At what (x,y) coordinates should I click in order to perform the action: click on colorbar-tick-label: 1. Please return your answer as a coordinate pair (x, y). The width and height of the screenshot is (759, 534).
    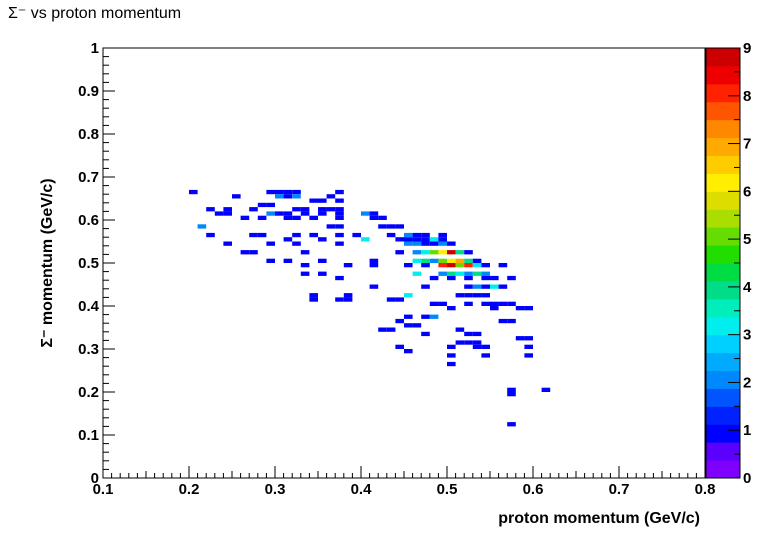
    Looking at the image, I should click on (747, 430).